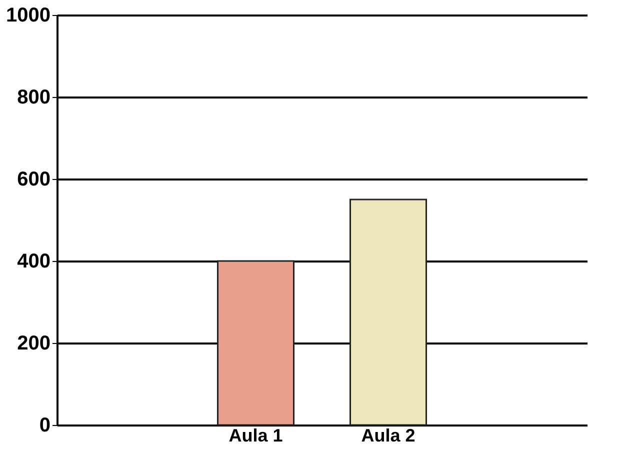 This screenshot has height=474, width=629. Describe the element at coordinates (33, 261) in the screenshot. I see `y-tick-label: 400` at that location.